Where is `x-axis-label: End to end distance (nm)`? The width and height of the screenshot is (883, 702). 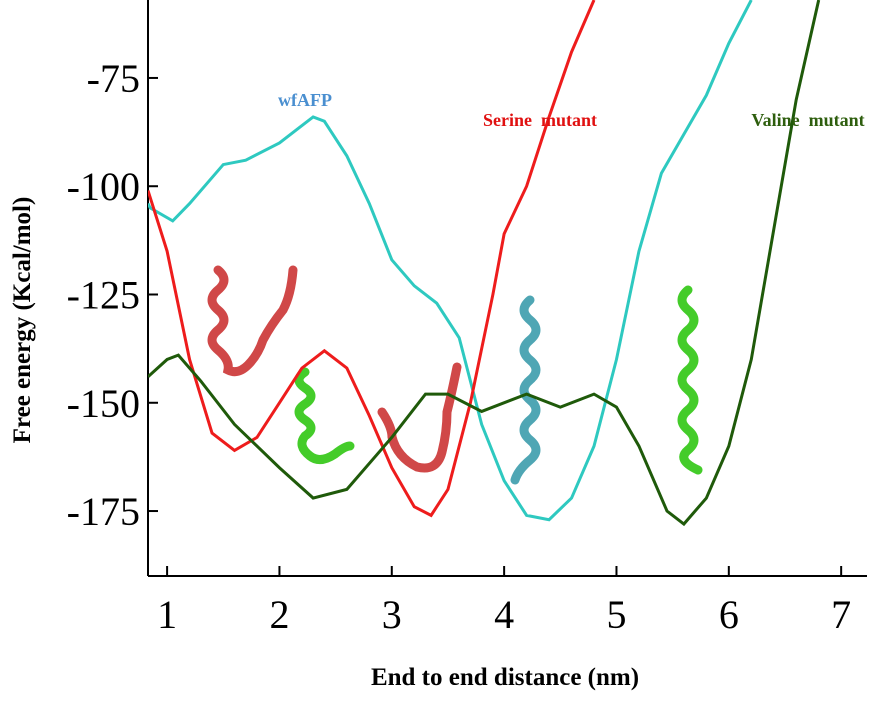 x-axis-label: End to end distance (nm) is located at coordinates (505, 677).